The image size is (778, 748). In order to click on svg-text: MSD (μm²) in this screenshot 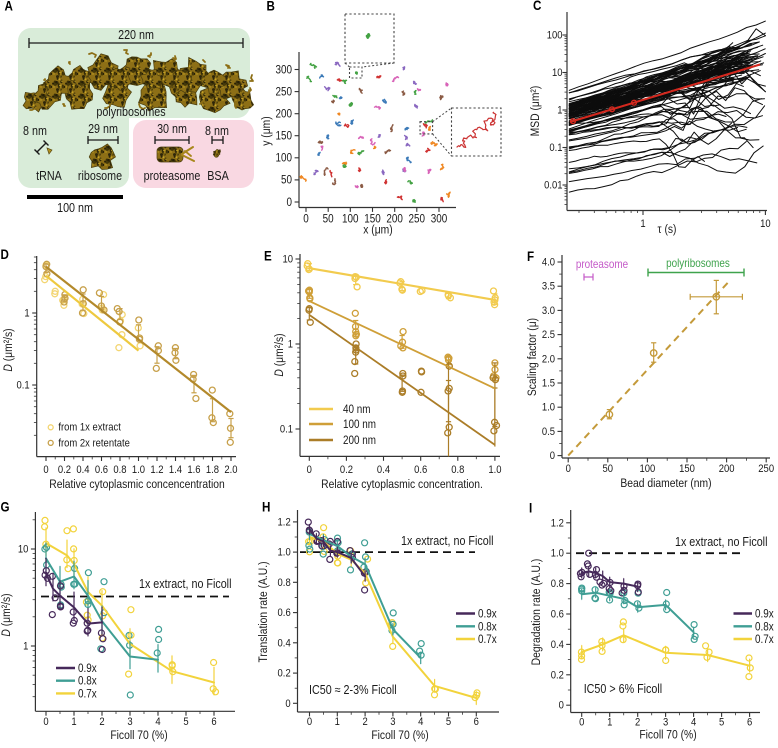, I will do `click(535, 110)`.